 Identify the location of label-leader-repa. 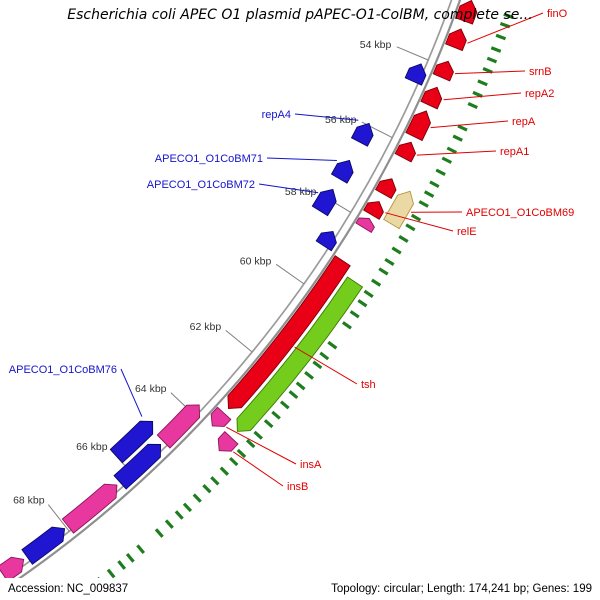
(469, 124).